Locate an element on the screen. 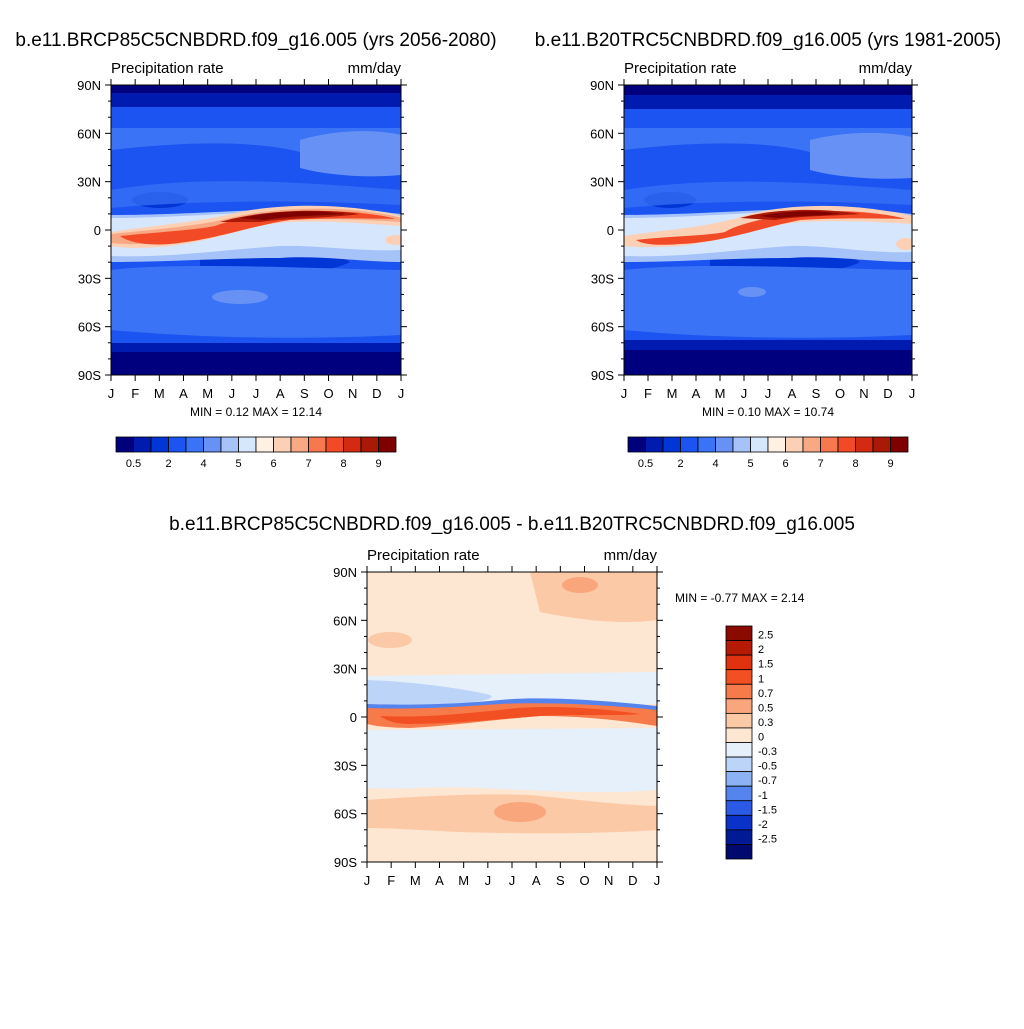  colorbar-label: -2.5 is located at coordinates (767, 839).